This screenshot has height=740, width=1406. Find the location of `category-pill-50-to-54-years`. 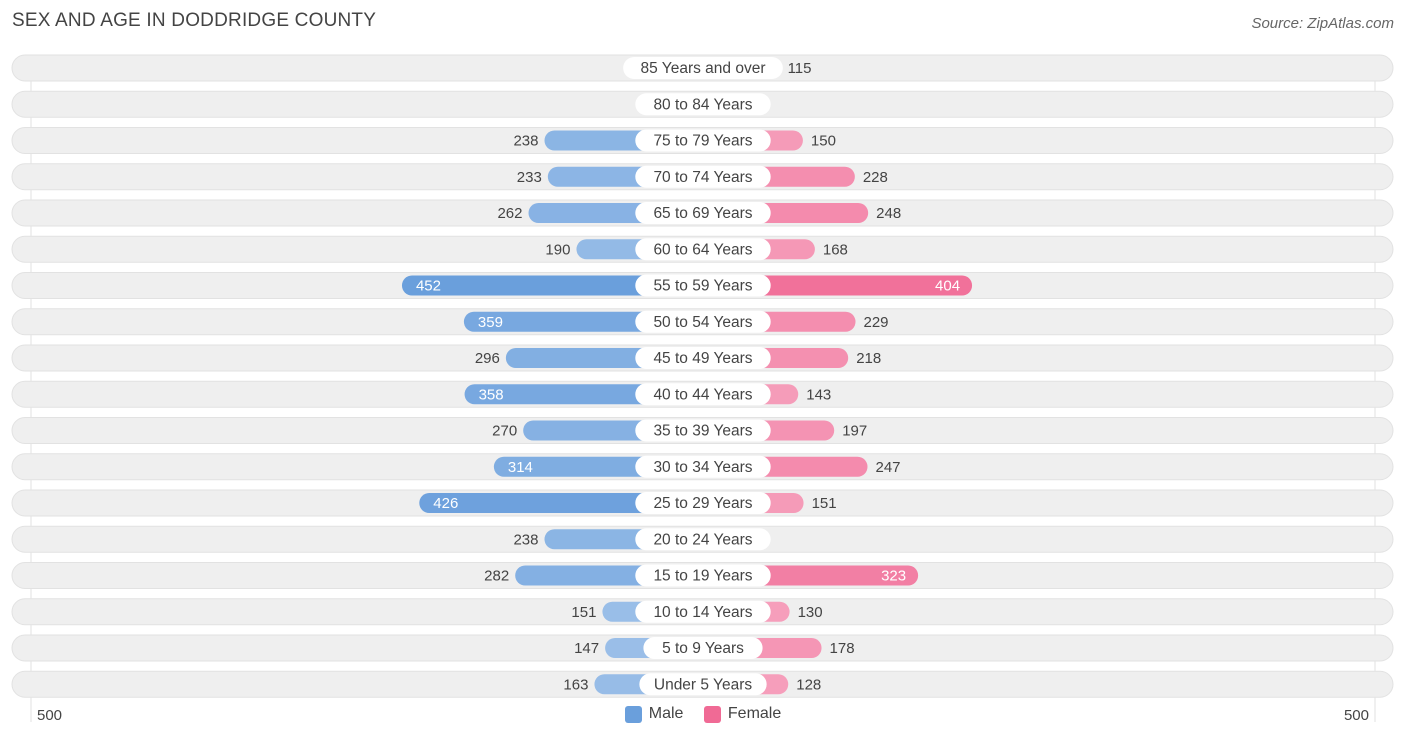

category-pill-50-to-54-years is located at coordinates (703, 321).